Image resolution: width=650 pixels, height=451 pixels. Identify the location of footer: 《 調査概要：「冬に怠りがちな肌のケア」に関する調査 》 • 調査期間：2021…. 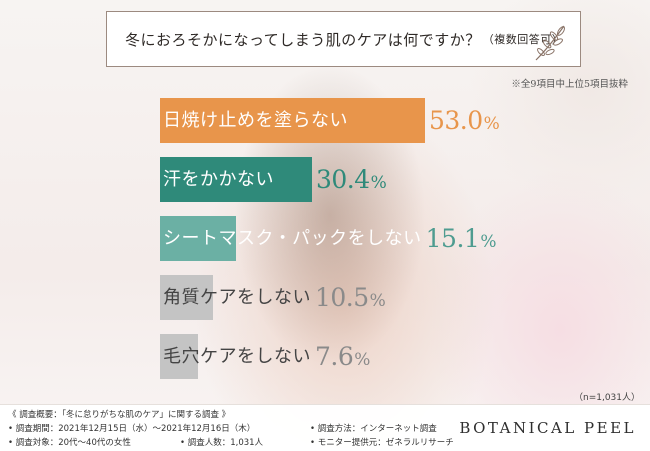
(325, 427).